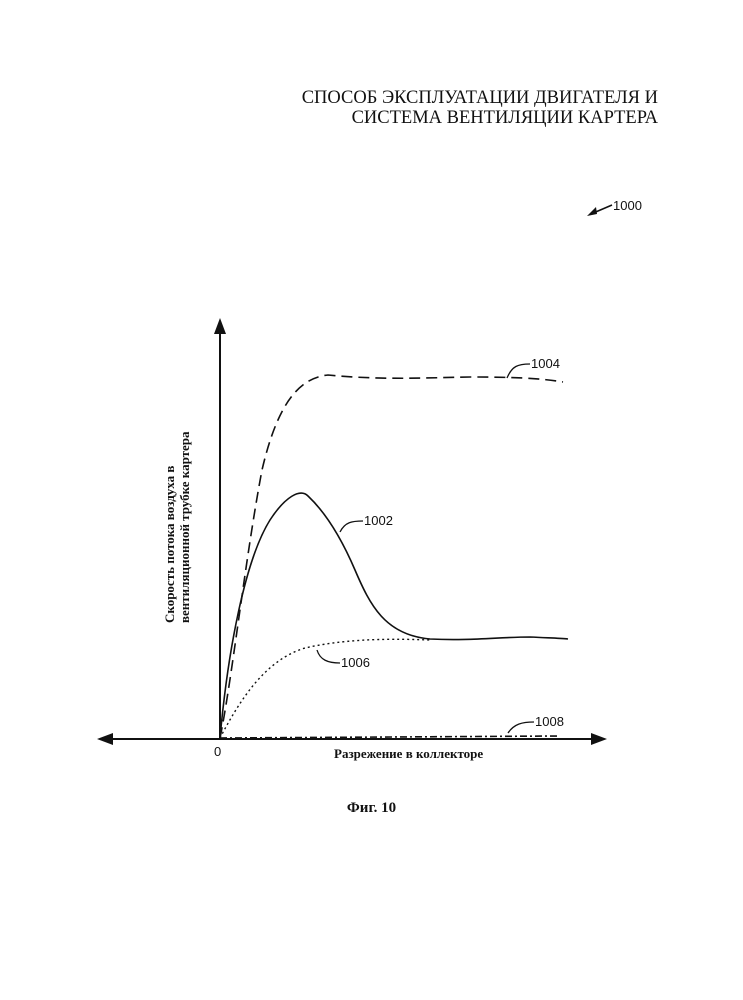 The height and width of the screenshot is (1000, 743). Describe the element at coordinates (408, 753) in the screenshot. I see `x-axis-label: Разрежение в коллекторе` at that location.